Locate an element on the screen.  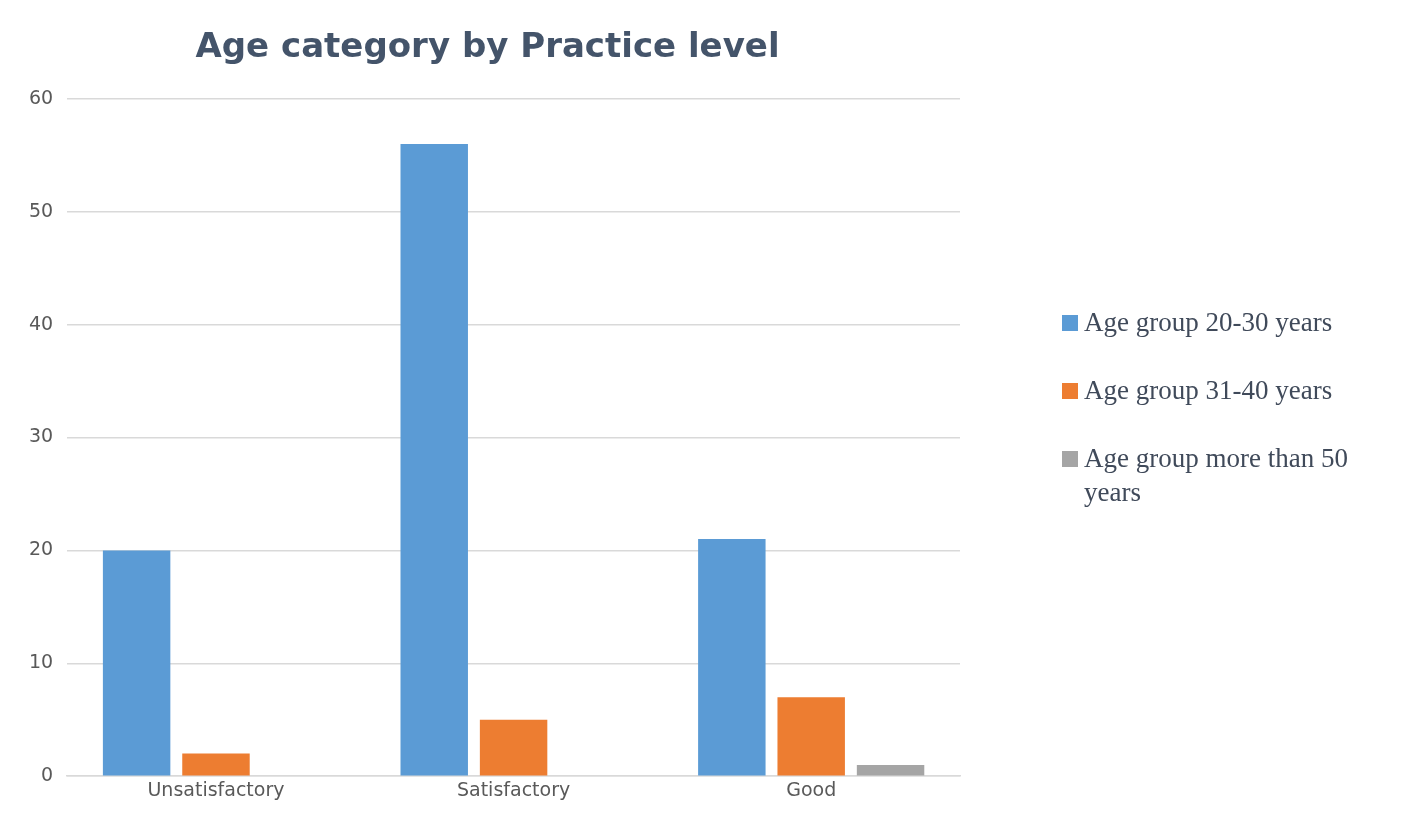
y-tick-label: 40 is located at coordinates (41, 322).